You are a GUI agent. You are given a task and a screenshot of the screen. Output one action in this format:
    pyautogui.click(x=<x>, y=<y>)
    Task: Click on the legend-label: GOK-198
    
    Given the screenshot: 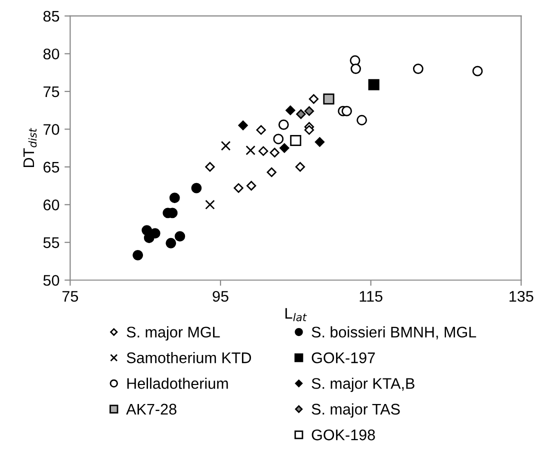 What is the action you would take?
    pyautogui.click(x=343, y=435)
    